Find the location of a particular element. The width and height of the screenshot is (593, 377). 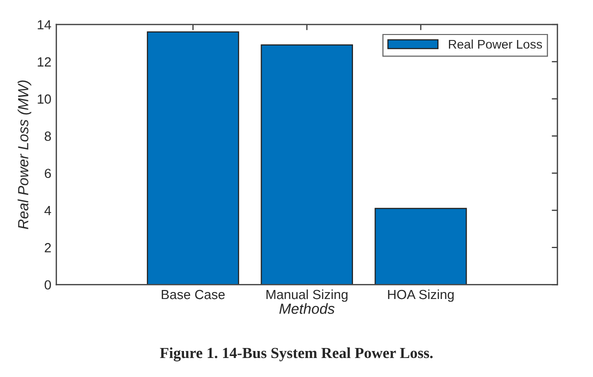

y-tick-label: 2 is located at coordinates (47, 247).